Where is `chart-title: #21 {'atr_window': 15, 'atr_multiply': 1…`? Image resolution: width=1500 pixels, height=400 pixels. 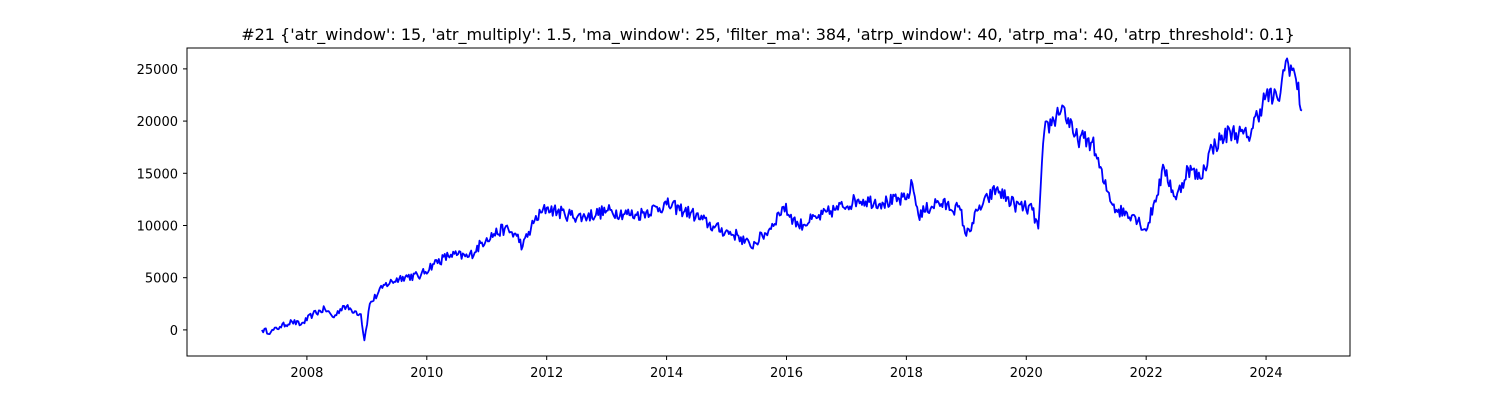 chart-title: #21 {'atr_window': 15, 'atr_multiply': 1… is located at coordinates (768, 35).